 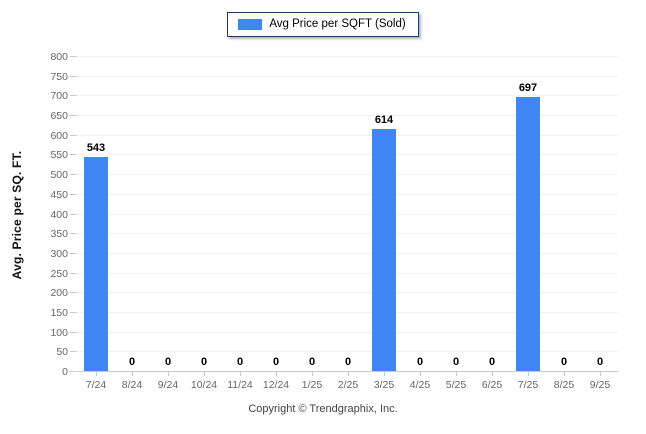 I want to click on y-tick-label: 200, so click(x=59, y=293).